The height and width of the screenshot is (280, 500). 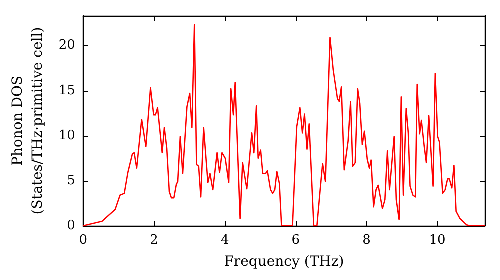 I want to click on x-tick-label: 2, so click(x=154, y=240).